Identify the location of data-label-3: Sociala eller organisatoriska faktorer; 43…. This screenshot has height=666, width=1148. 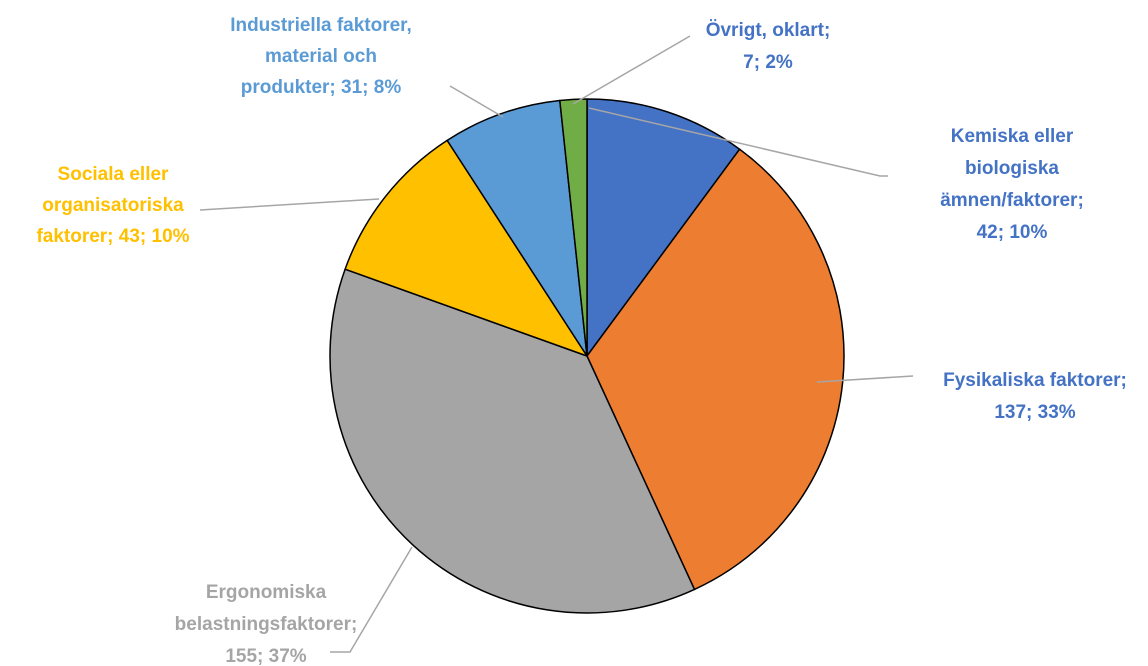
(112, 205).